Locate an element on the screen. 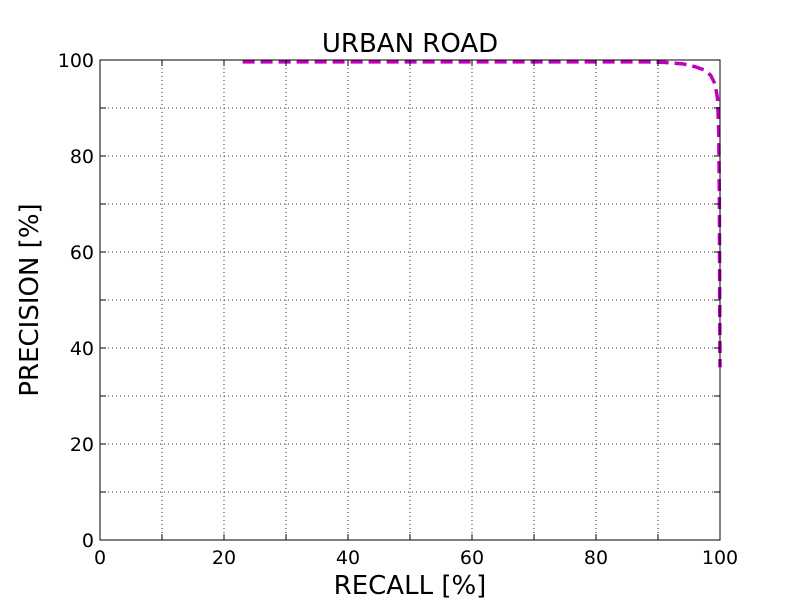 The image size is (800, 604). x-tick-label: 0 is located at coordinates (100, 558).